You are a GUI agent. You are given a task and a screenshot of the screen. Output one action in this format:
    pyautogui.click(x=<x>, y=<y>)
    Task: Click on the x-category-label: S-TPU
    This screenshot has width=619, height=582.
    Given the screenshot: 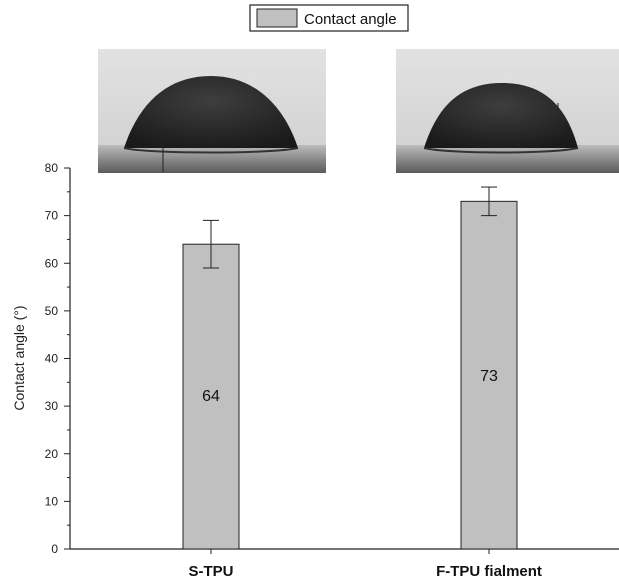 What is the action you would take?
    pyautogui.click(x=211, y=571)
    